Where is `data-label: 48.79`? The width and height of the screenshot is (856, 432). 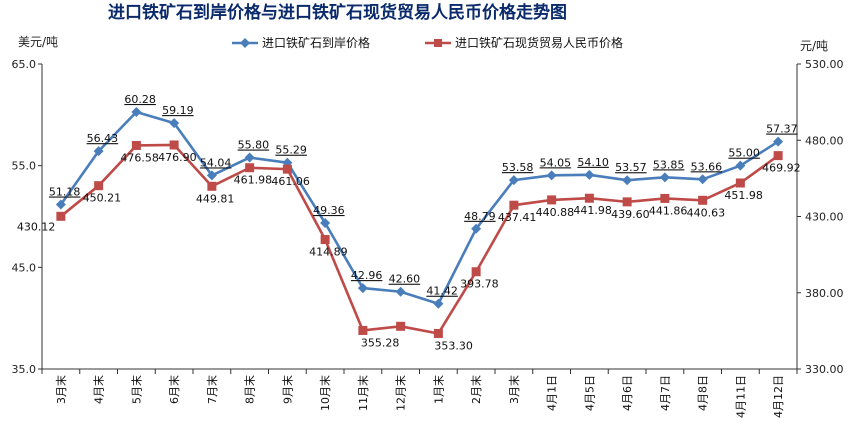
data-label: 48.79 is located at coordinates (480, 216).